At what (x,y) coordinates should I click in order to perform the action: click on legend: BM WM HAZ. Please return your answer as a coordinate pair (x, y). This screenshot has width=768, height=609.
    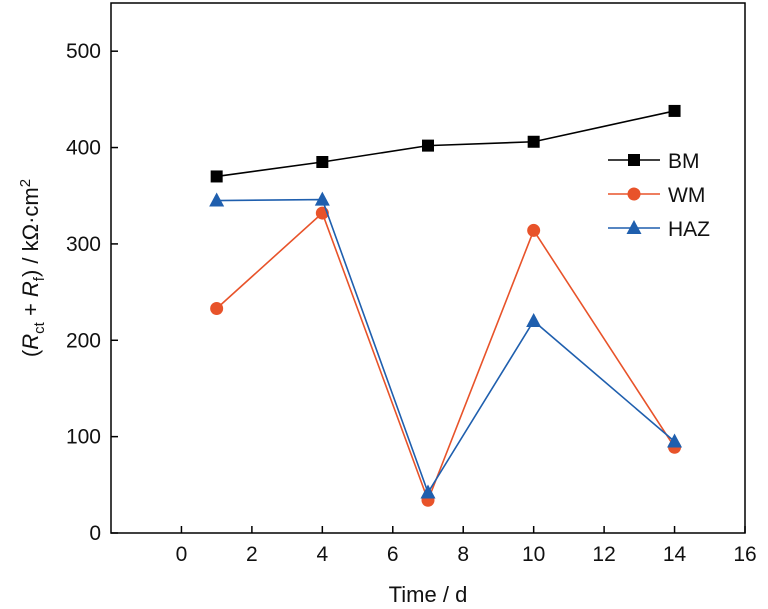
    Looking at the image, I should click on (659, 195).